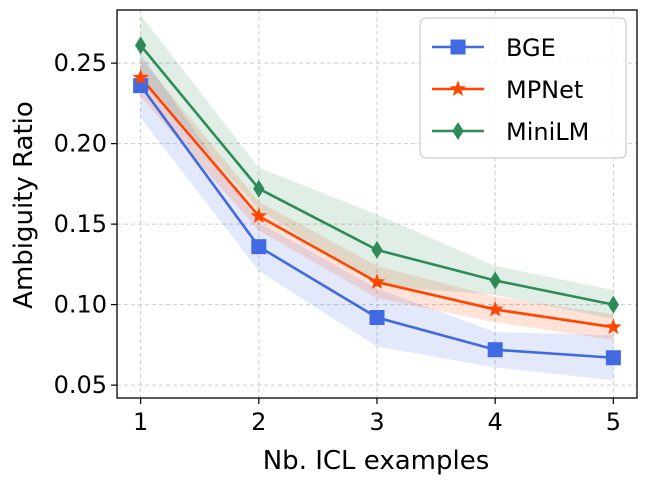 The height and width of the screenshot is (482, 647). What do you see at coordinates (531, 48) in the screenshot?
I see `legend-label-bge: BGE` at bounding box center [531, 48].